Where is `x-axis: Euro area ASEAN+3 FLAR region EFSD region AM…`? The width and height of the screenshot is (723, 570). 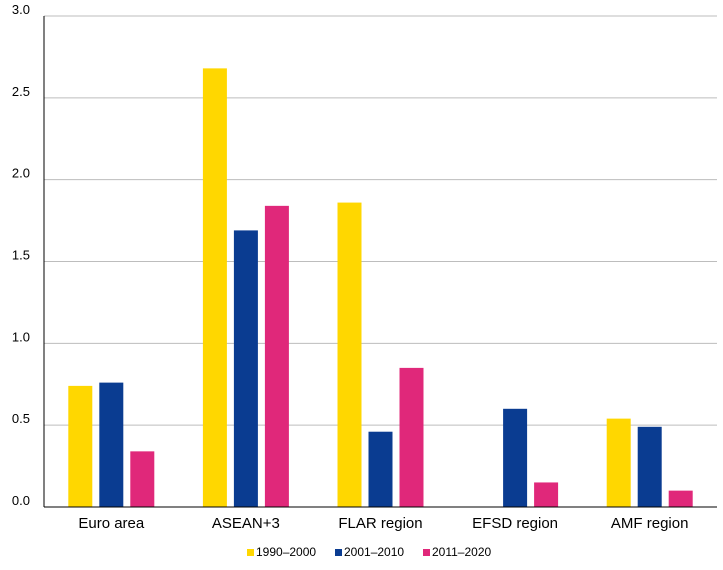 x-axis: Euro area ASEAN+3 FLAR region EFSD region AM… is located at coordinates (380, 519).